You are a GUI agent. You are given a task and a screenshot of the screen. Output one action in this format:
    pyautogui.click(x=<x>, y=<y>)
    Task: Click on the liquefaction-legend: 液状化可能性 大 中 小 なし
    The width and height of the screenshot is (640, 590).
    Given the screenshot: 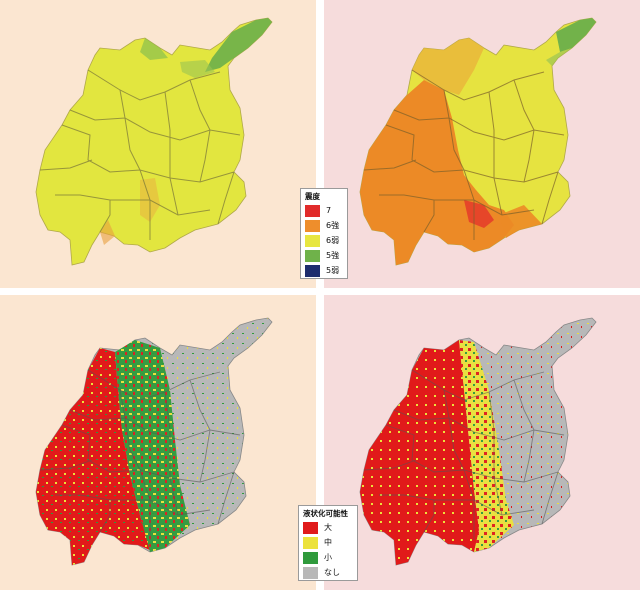 What is the action you would take?
    pyautogui.click(x=328, y=543)
    